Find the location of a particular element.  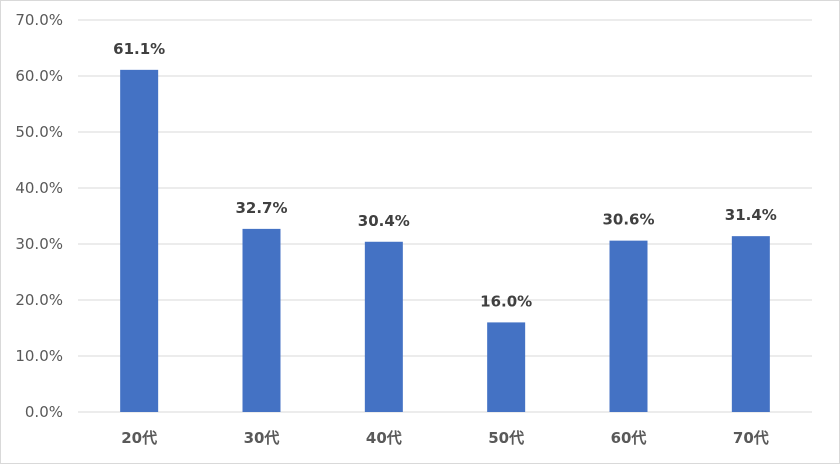

y-axis-tick-labels: 0.0% 10.0% 20.0% 30.0% 40.0% 50.0% 60.0% 70.0% is located at coordinates (39, 216).